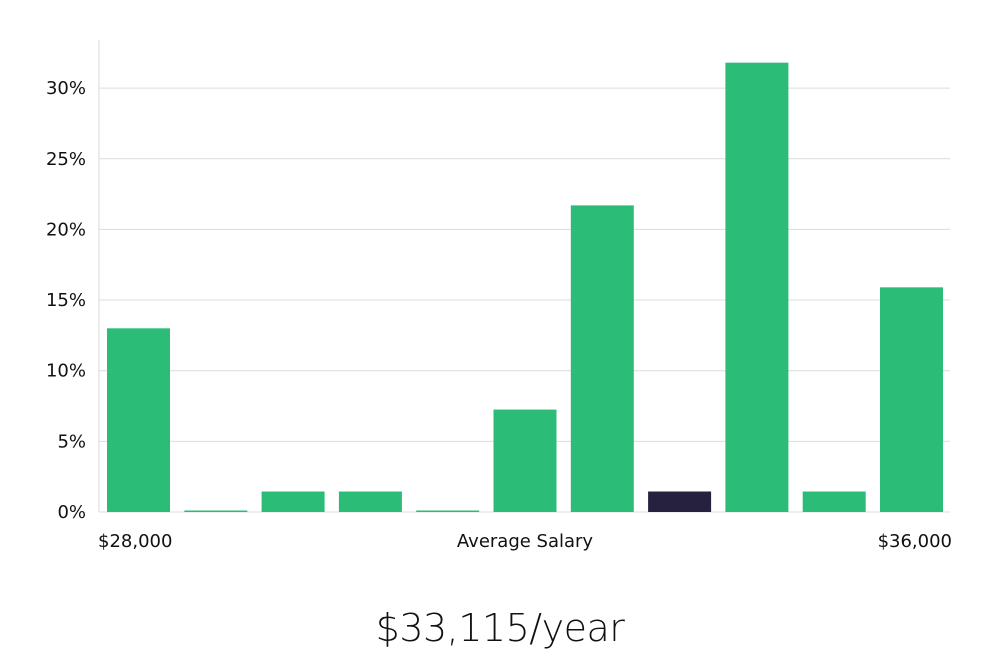 Image resolution: width=1000 pixels, height=660 pixels. I want to click on average-salary-value: $33,115/year, so click(500, 628).